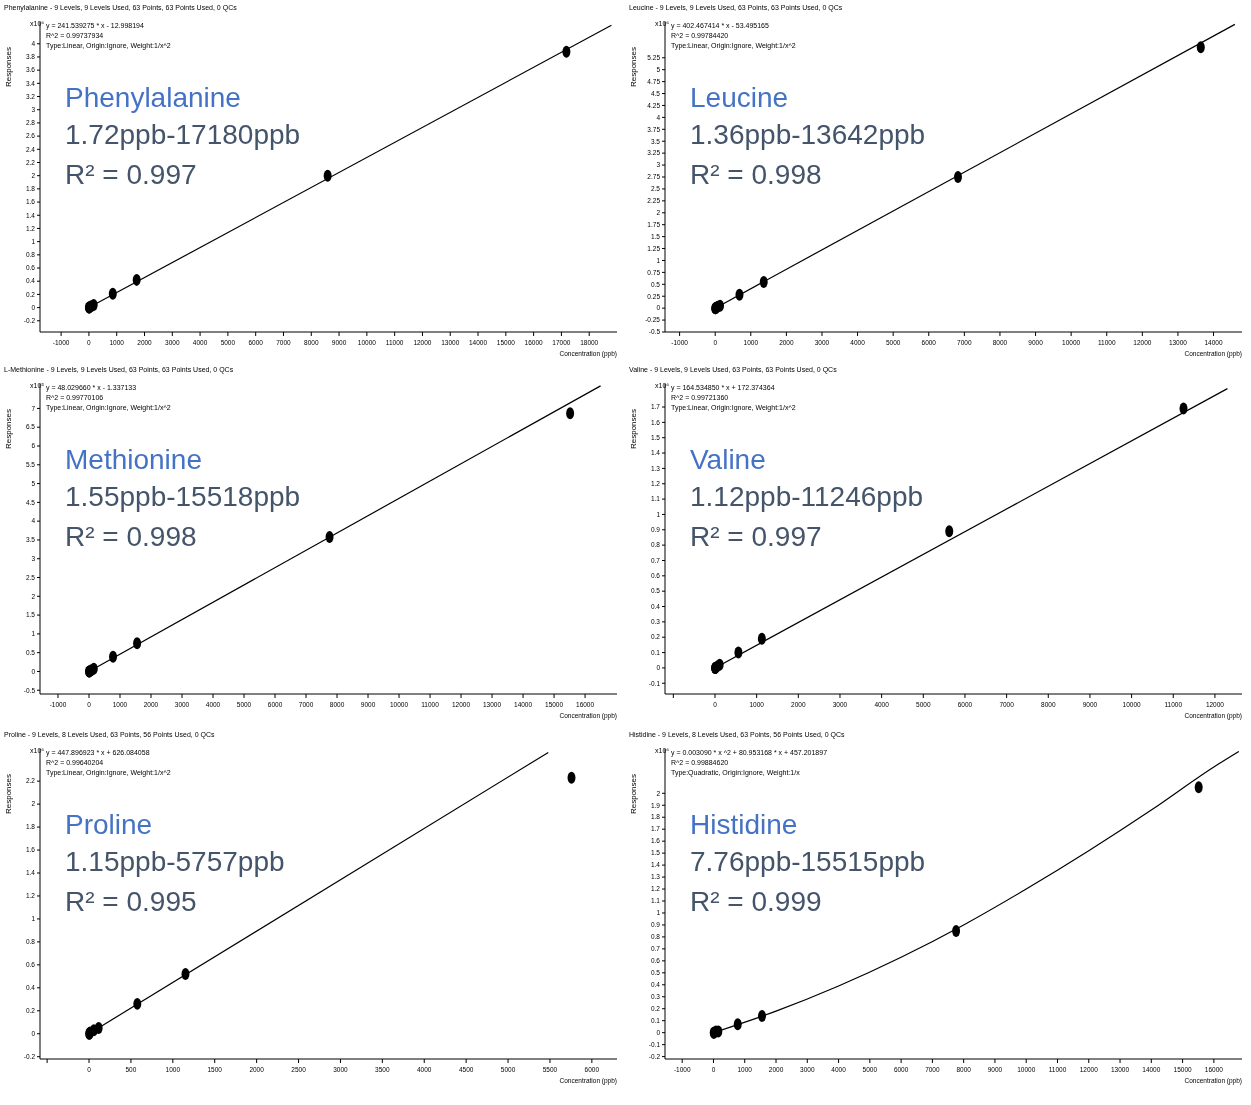 This screenshot has width=1251, height=1105. What do you see at coordinates (153, 97) in the screenshot?
I see `annotation: Phenylalanine` at bounding box center [153, 97].